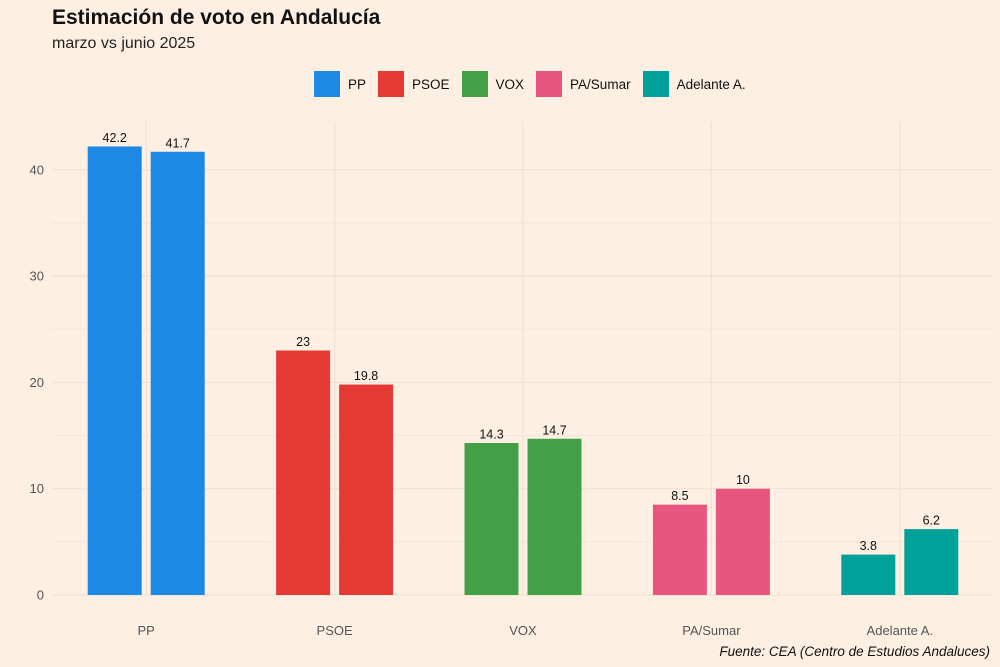  I want to click on value-label-pa-sumar-marzo: 8.5, so click(679, 496).